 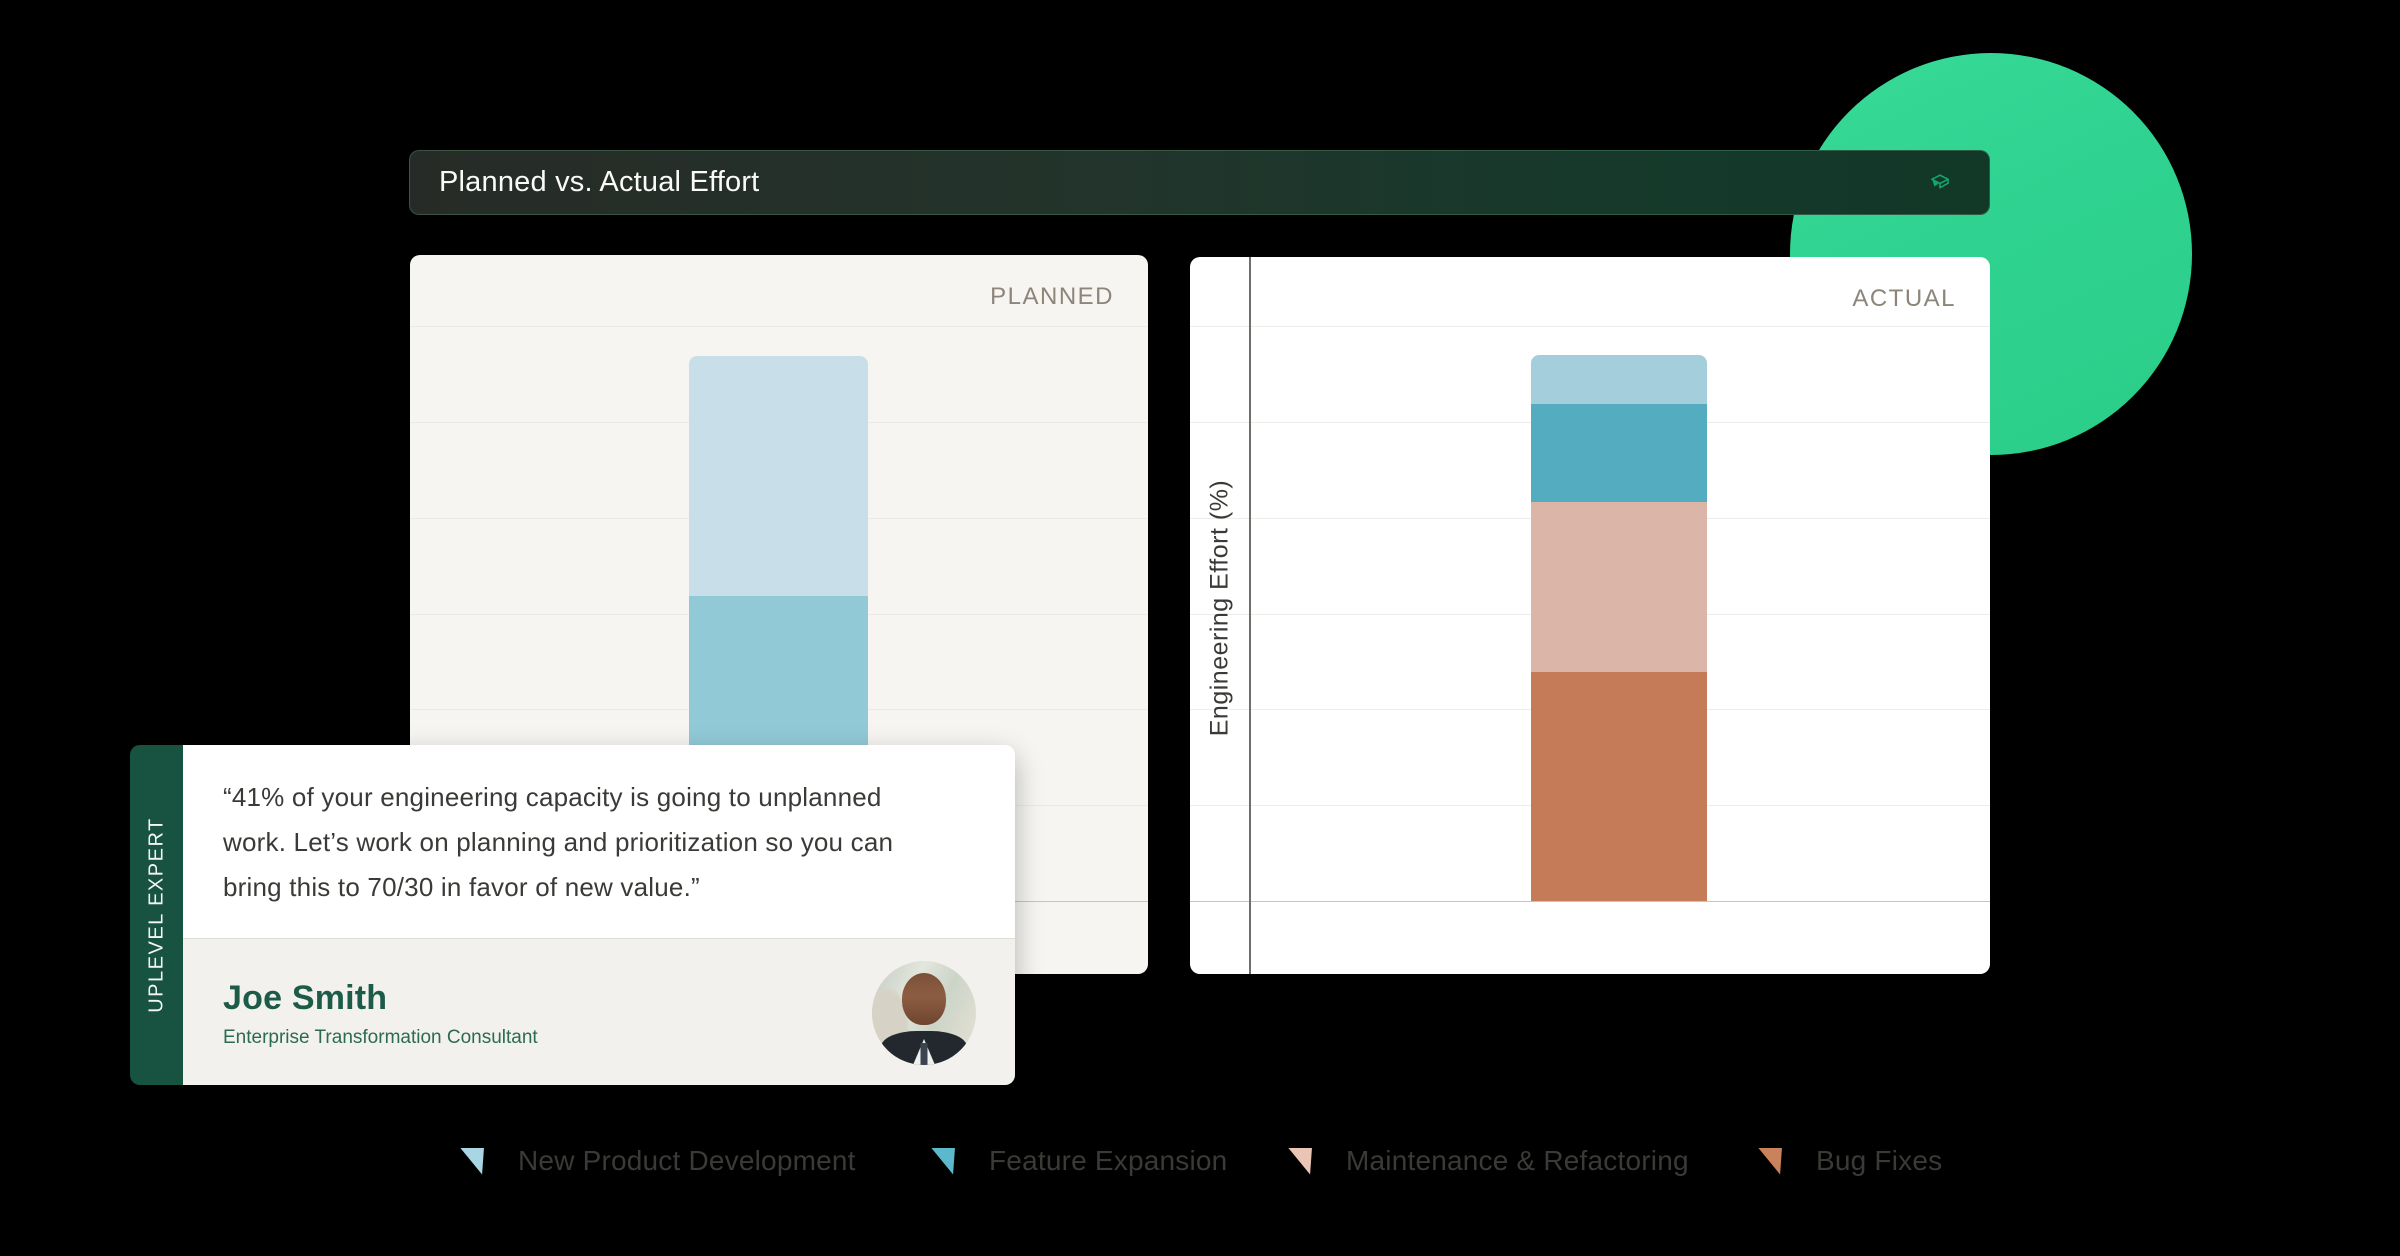 I want to click on bar-segment-feature-expansion, so click(x=1619, y=453).